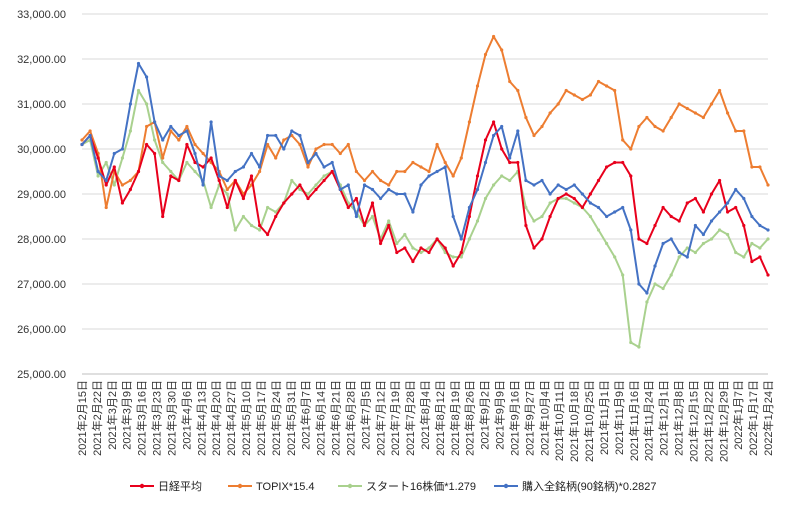  What do you see at coordinates (559, 420) in the screenshot?
I see `x-tick-label: 2021年10月11日` at bounding box center [559, 420].